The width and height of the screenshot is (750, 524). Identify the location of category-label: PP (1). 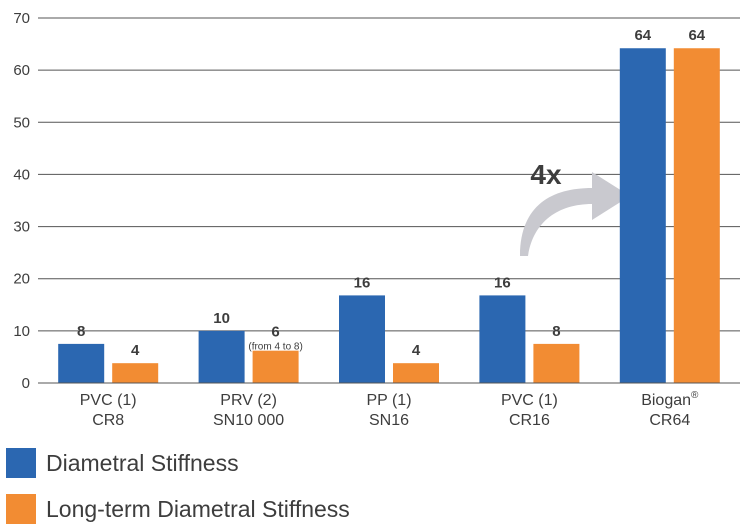
(388, 400).